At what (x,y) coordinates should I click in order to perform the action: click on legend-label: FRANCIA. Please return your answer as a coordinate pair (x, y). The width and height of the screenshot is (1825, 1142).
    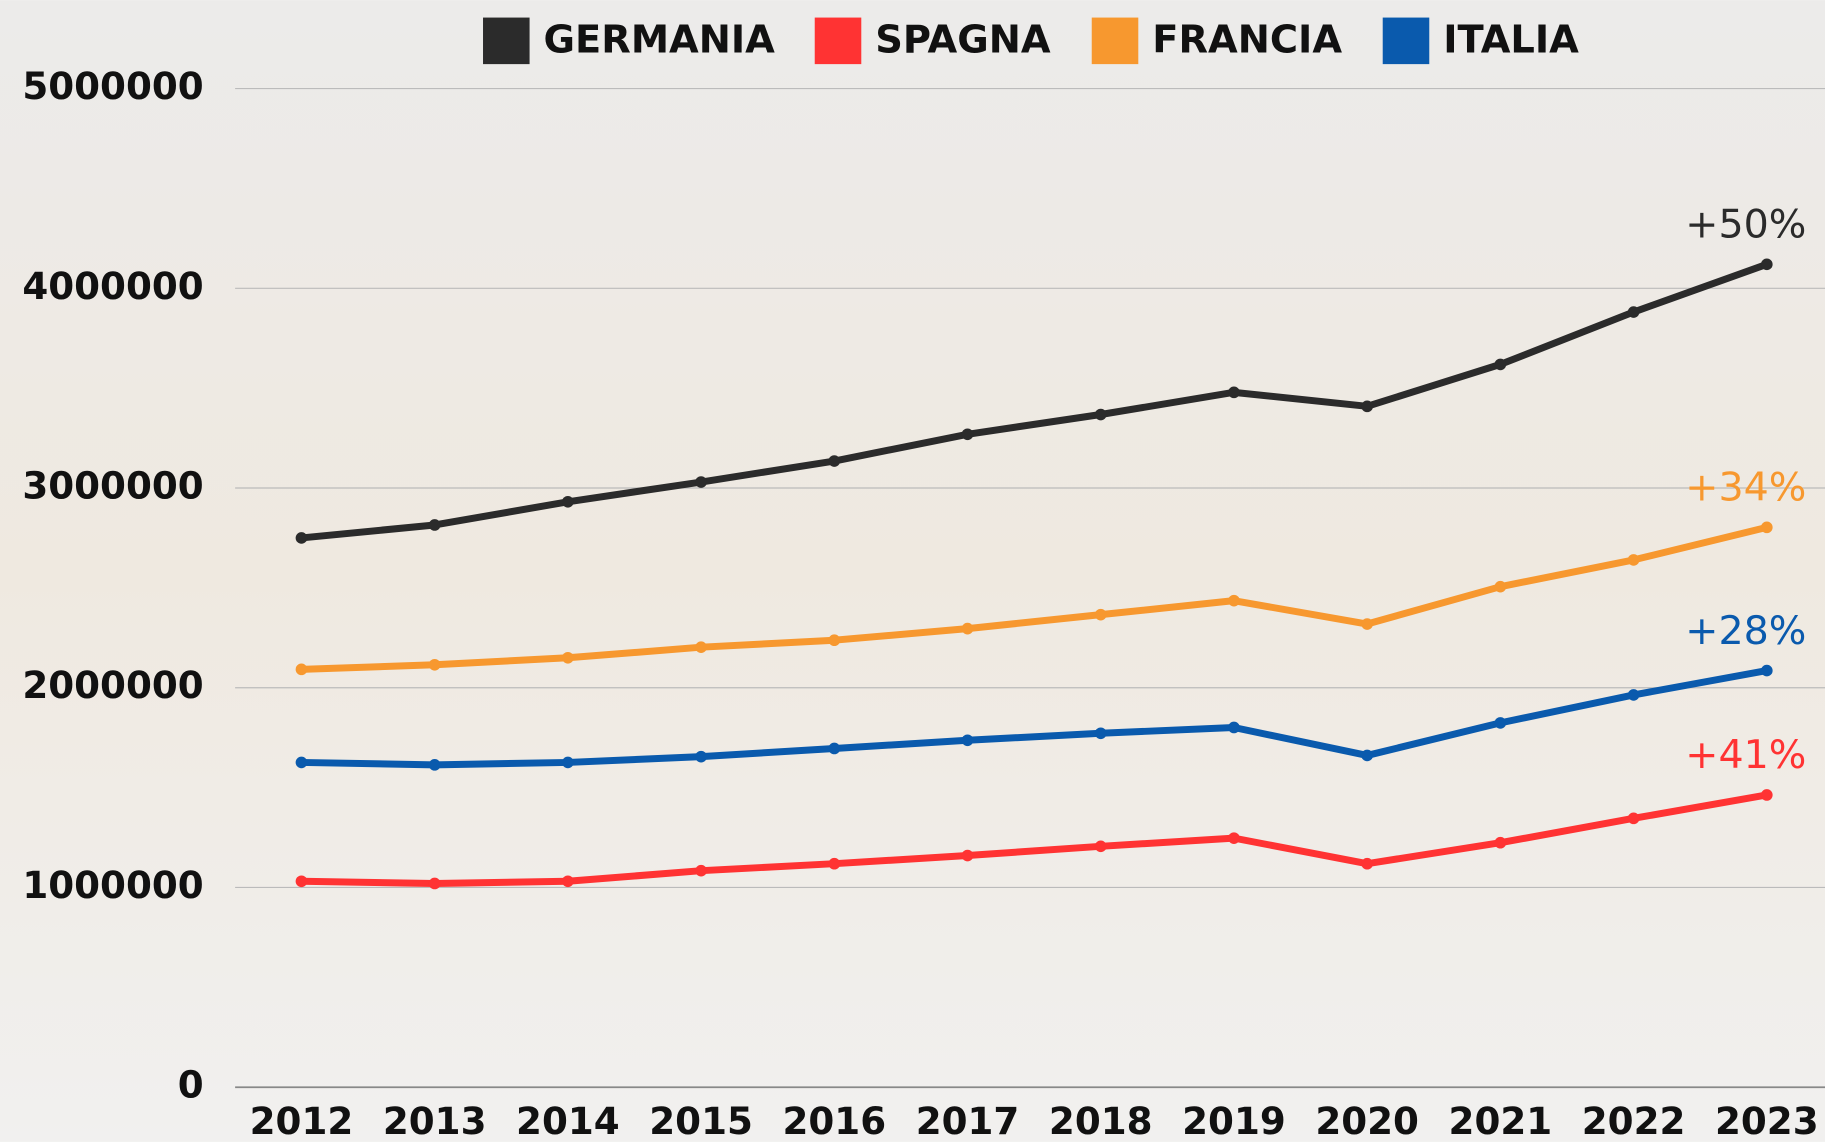
    Looking at the image, I should click on (1247, 40).